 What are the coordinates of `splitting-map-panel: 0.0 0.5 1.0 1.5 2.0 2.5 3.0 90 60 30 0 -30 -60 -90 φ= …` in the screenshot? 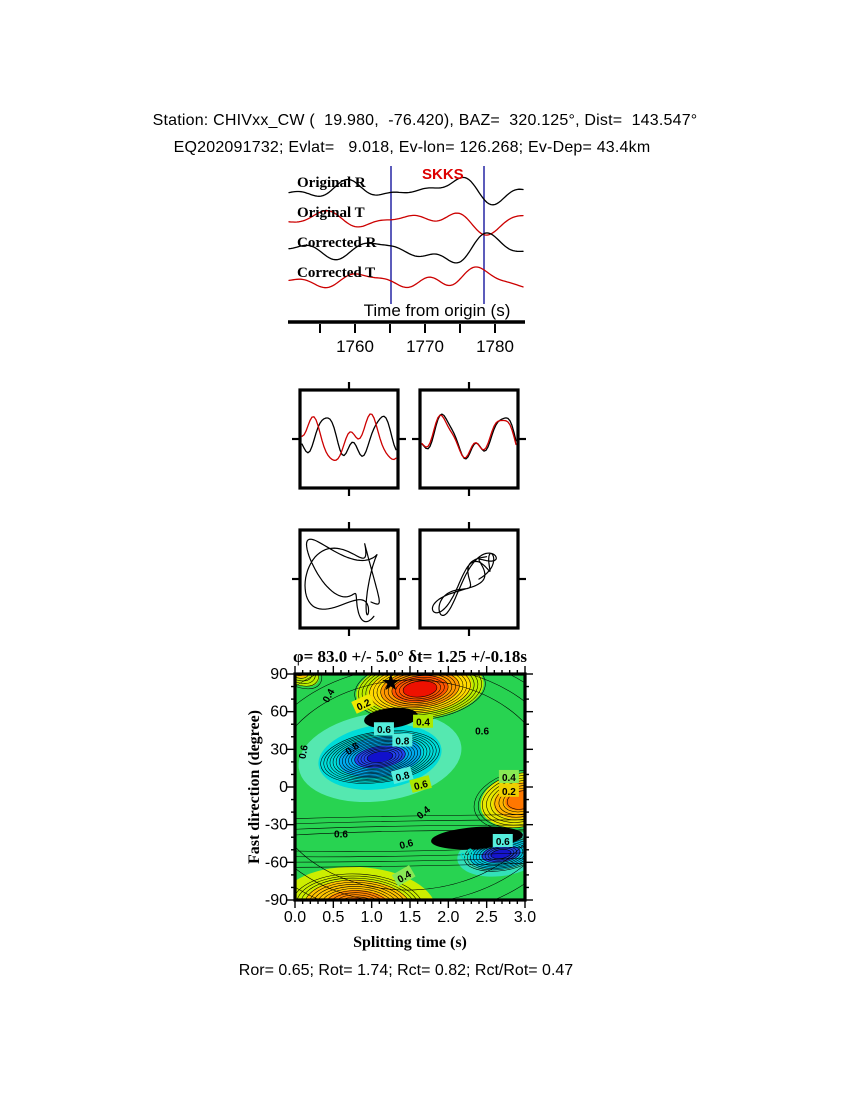 It's located at (391, 799).